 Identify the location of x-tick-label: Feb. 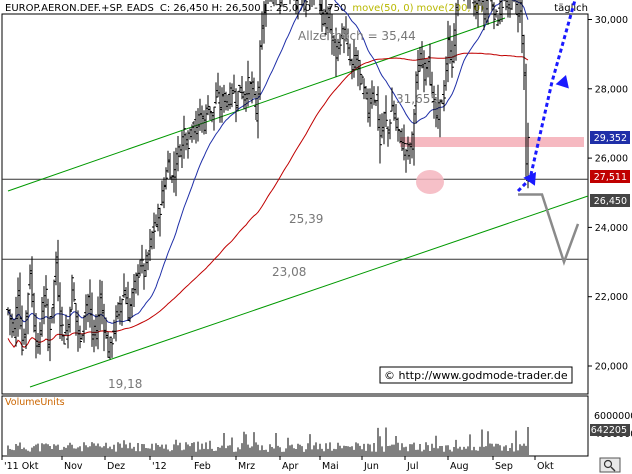
(202, 466).